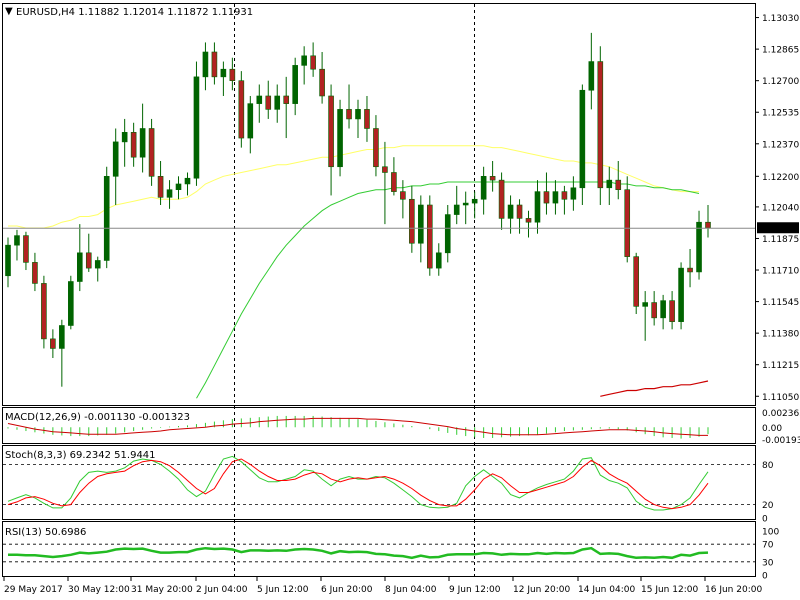 Image resolution: width=800 pixels, height=600 pixels. Describe the element at coordinates (357, 426) in the screenshot. I see `macd-signal-line` at that location.